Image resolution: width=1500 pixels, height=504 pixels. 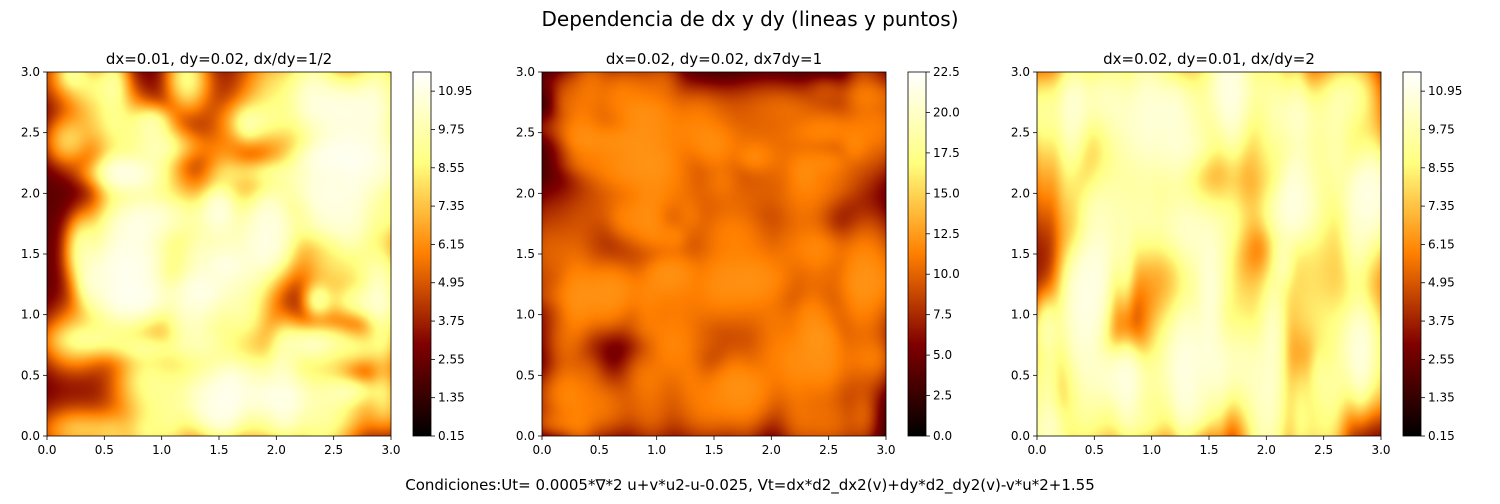 What do you see at coordinates (946, 274) in the screenshot?
I see `colorbar-tick-label: 10.0` at bounding box center [946, 274].